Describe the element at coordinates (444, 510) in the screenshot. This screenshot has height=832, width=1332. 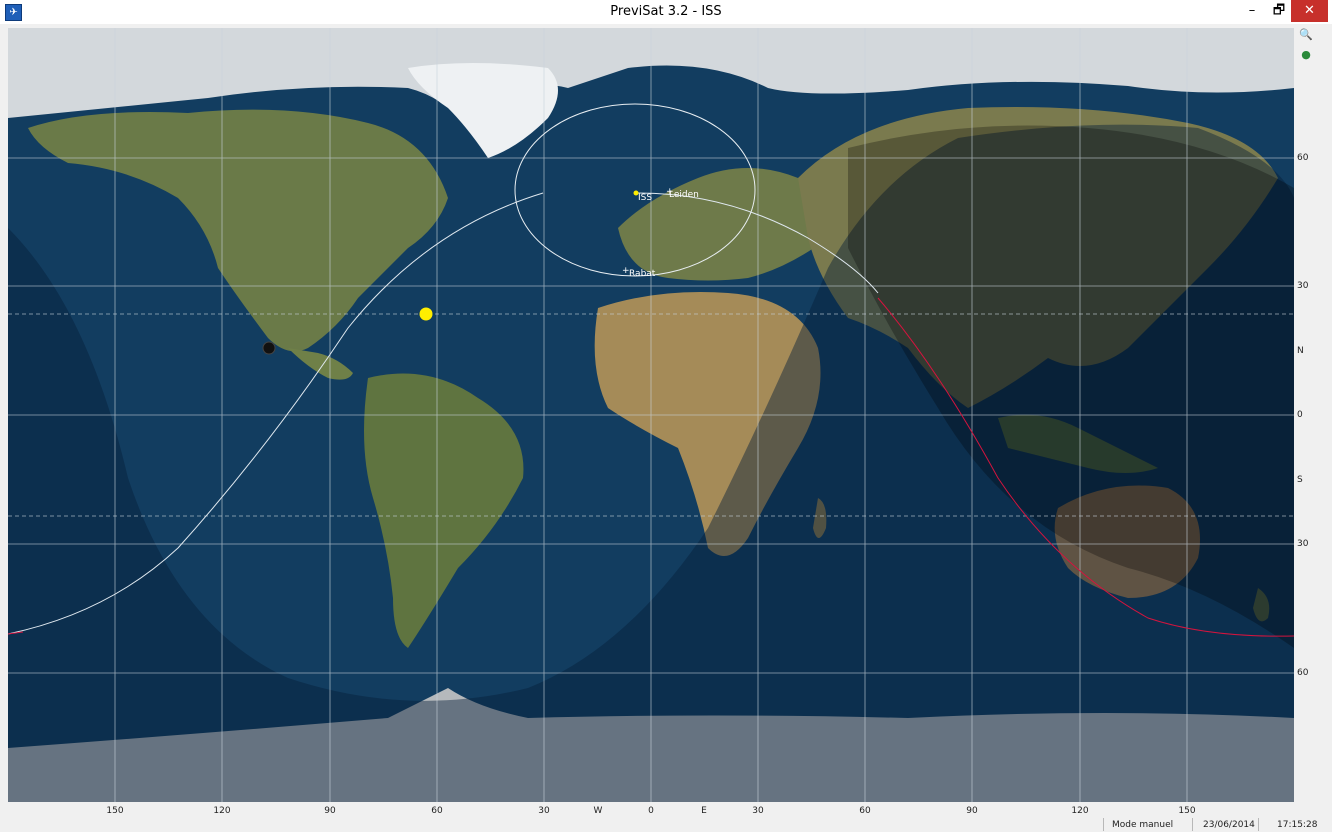
I see `south-america` at that location.